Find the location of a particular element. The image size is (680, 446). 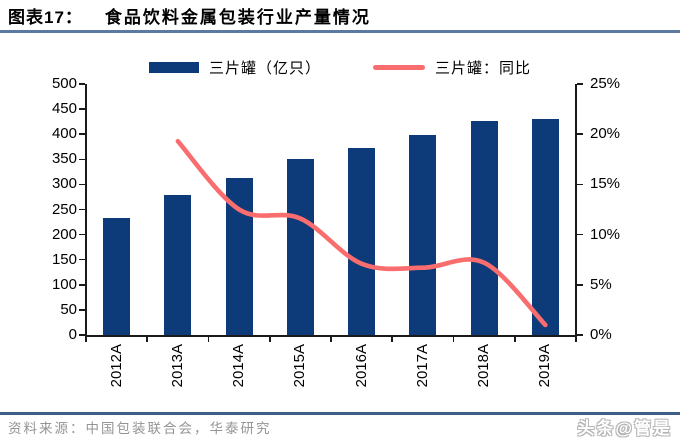

bar-2014A is located at coordinates (239, 256).